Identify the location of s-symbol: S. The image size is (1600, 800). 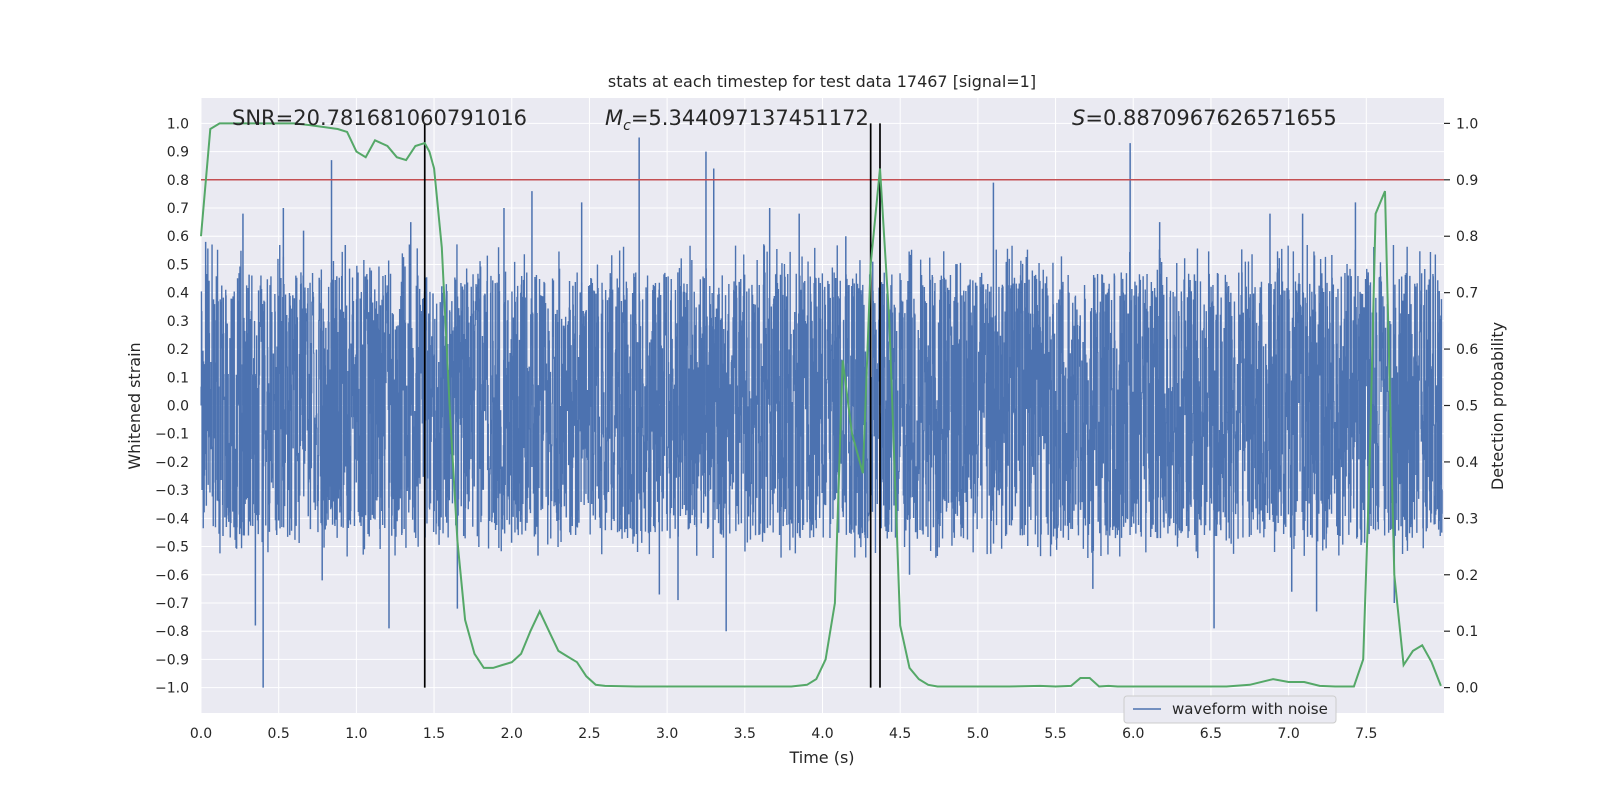
(1078, 118).